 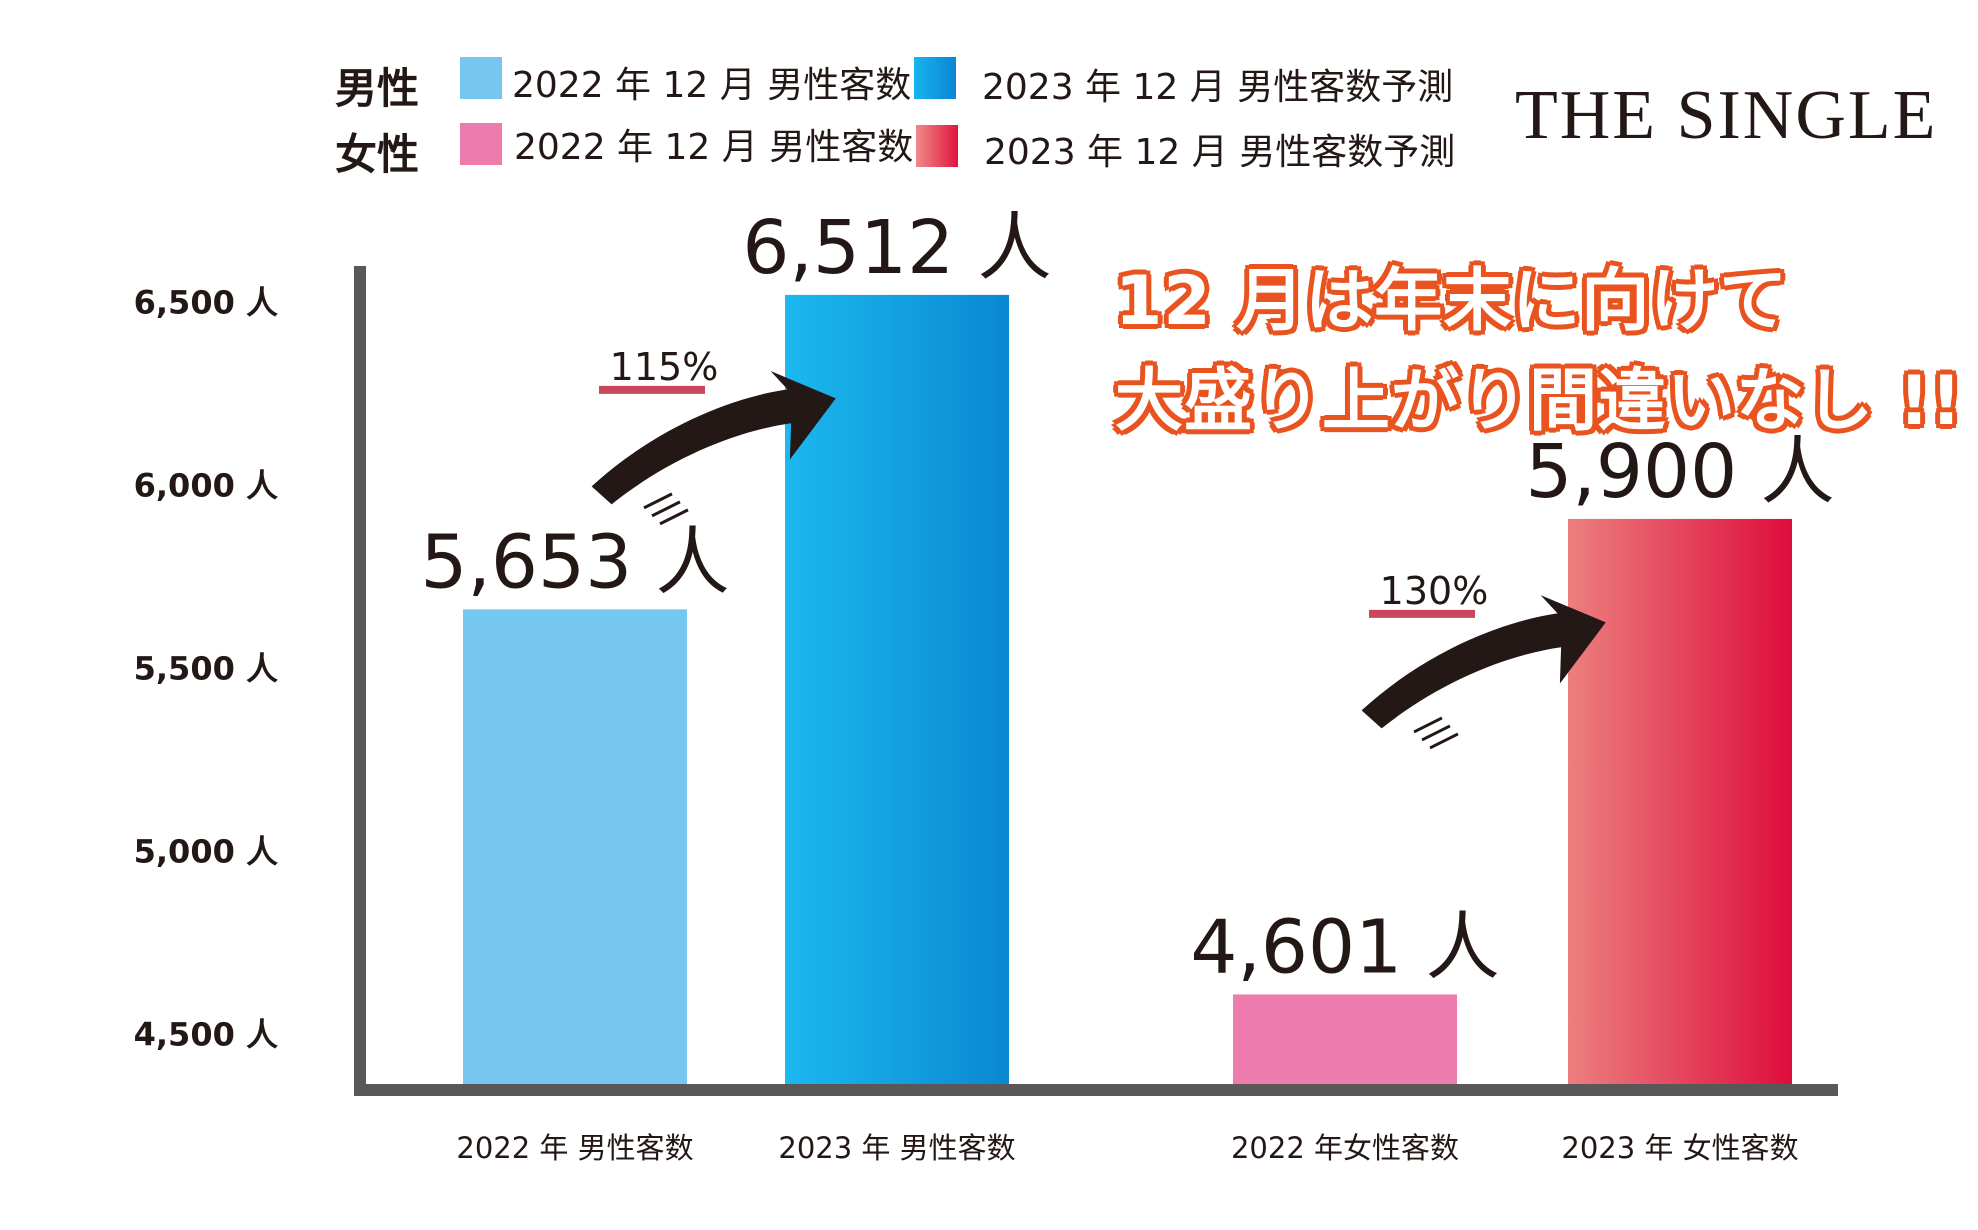 I want to click on legend-swatch-male-2023, so click(x=935, y=78).